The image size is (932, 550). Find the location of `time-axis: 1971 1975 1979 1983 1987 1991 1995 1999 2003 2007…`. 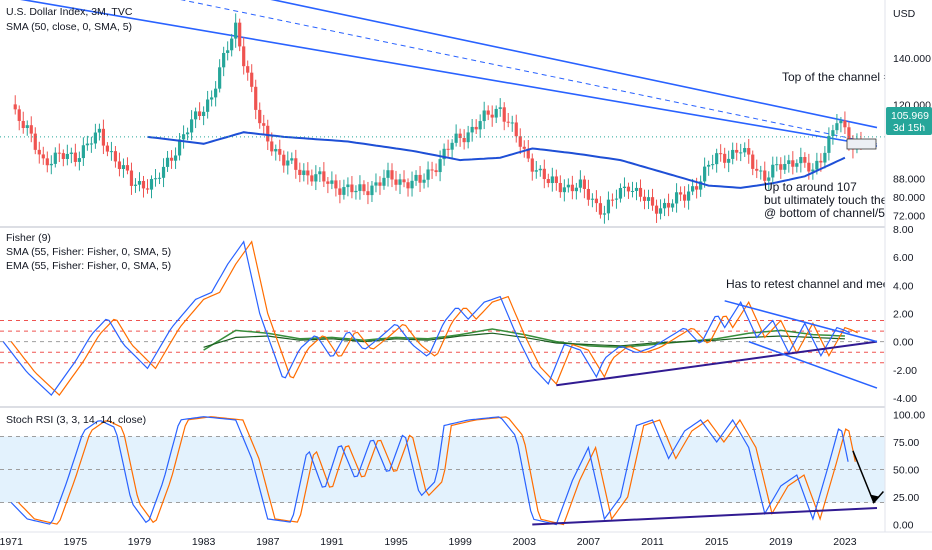

time-axis: 1971 1975 1979 1983 1987 1991 1995 1999 2003 2007… is located at coordinates (466, 539).